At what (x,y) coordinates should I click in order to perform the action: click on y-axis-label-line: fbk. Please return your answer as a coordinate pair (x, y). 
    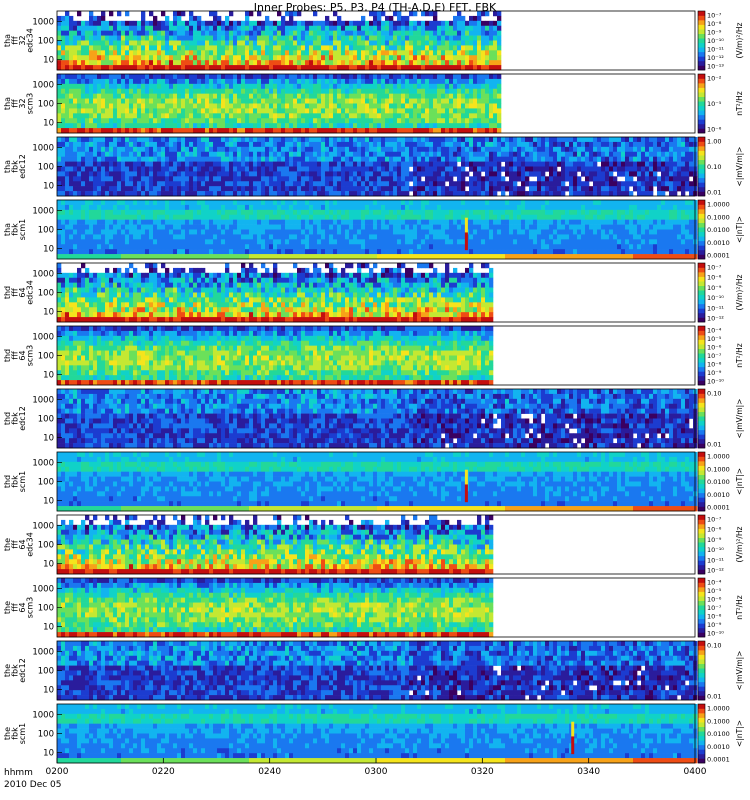
    Looking at the image, I should click on (15, 166).